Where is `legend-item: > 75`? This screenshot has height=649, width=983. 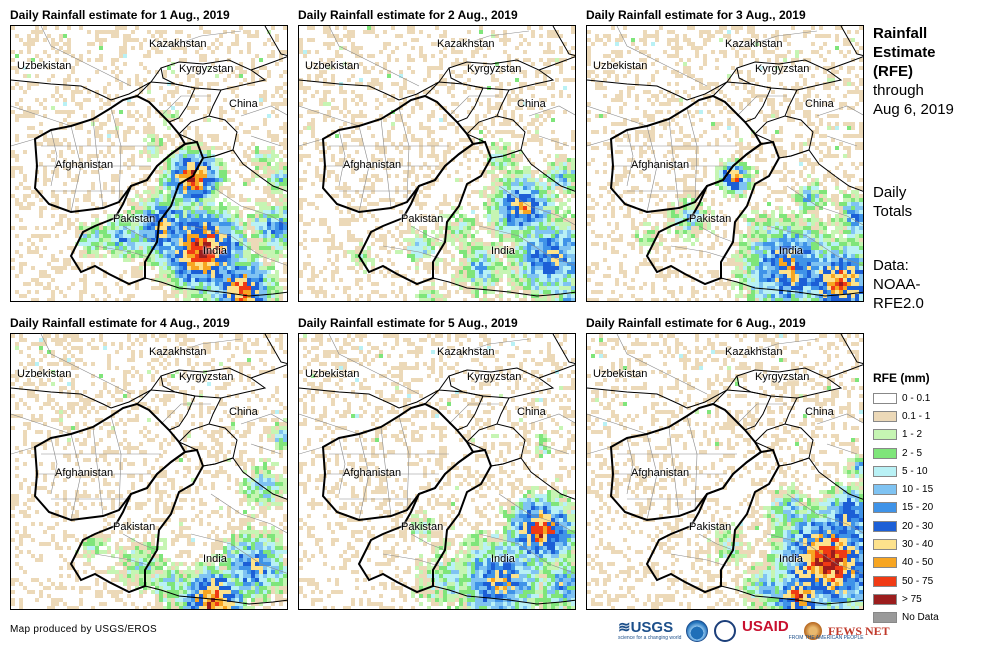 legend-item: > 75 is located at coordinates (906, 599).